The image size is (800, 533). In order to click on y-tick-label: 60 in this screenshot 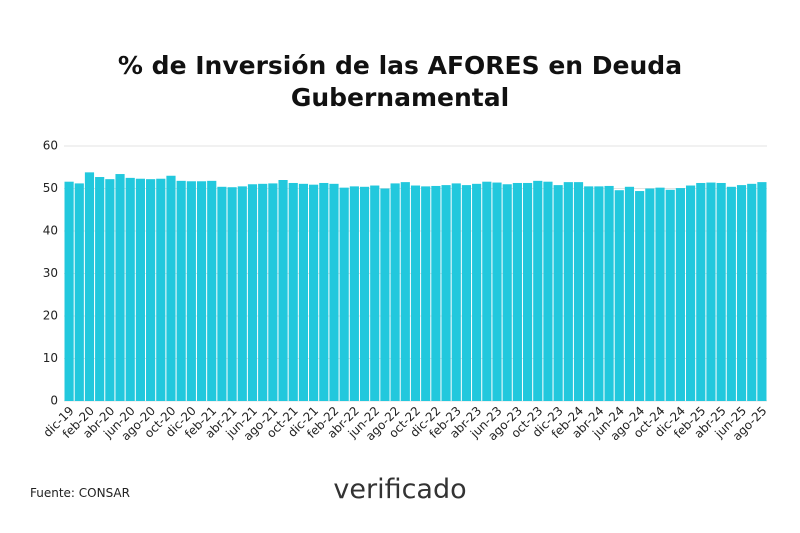, I will do `click(50, 146)`.